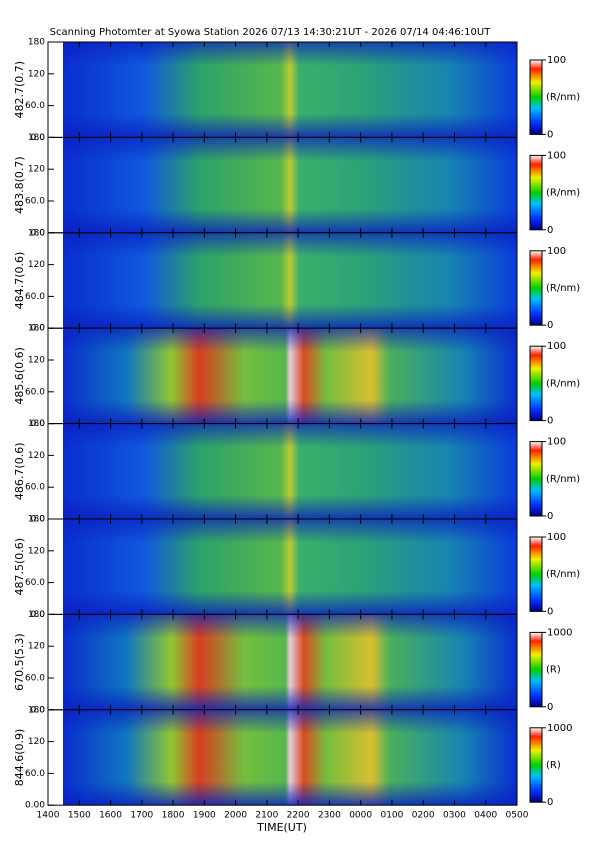 This screenshot has height=846, width=595. I want to click on x-tick-label: 0500, so click(517, 816).